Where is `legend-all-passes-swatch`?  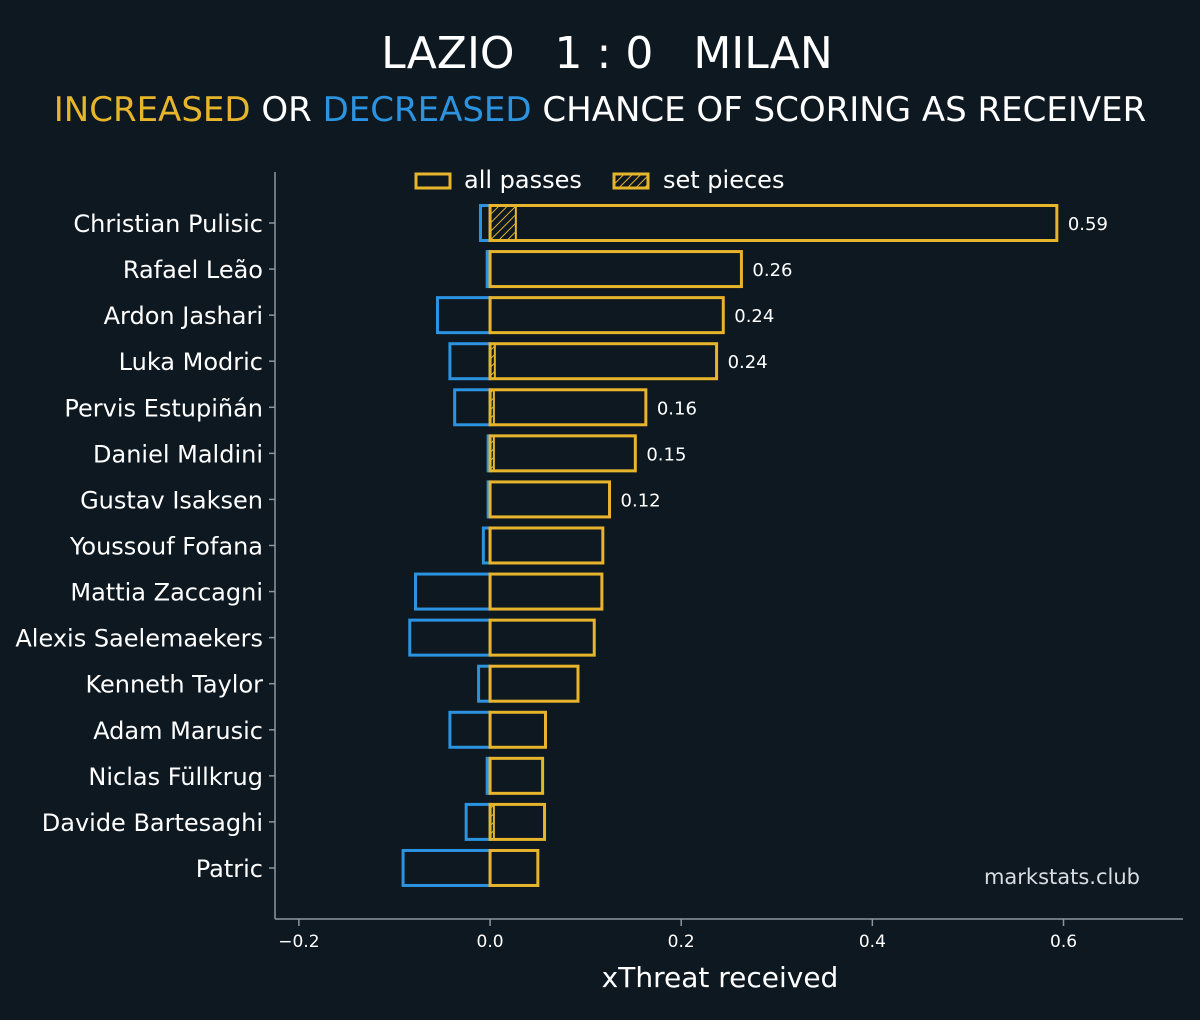 legend-all-passes-swatch is located at coordinates (433, 181).